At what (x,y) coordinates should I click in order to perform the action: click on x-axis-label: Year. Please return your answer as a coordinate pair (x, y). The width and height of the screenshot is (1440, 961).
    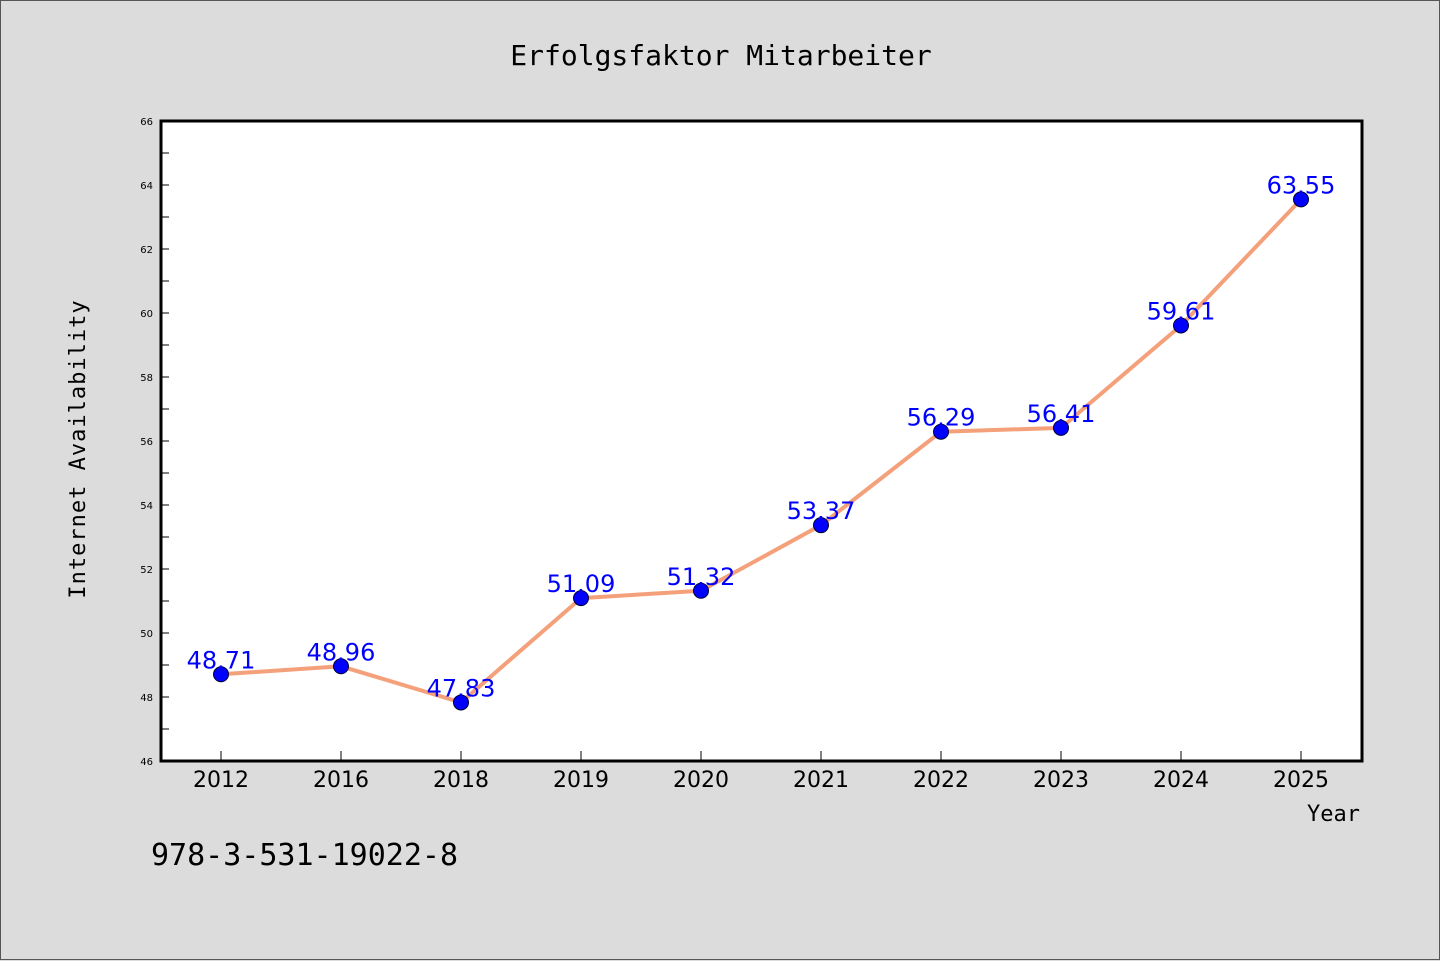
    Looking at the image, I should click on (1333, 814).